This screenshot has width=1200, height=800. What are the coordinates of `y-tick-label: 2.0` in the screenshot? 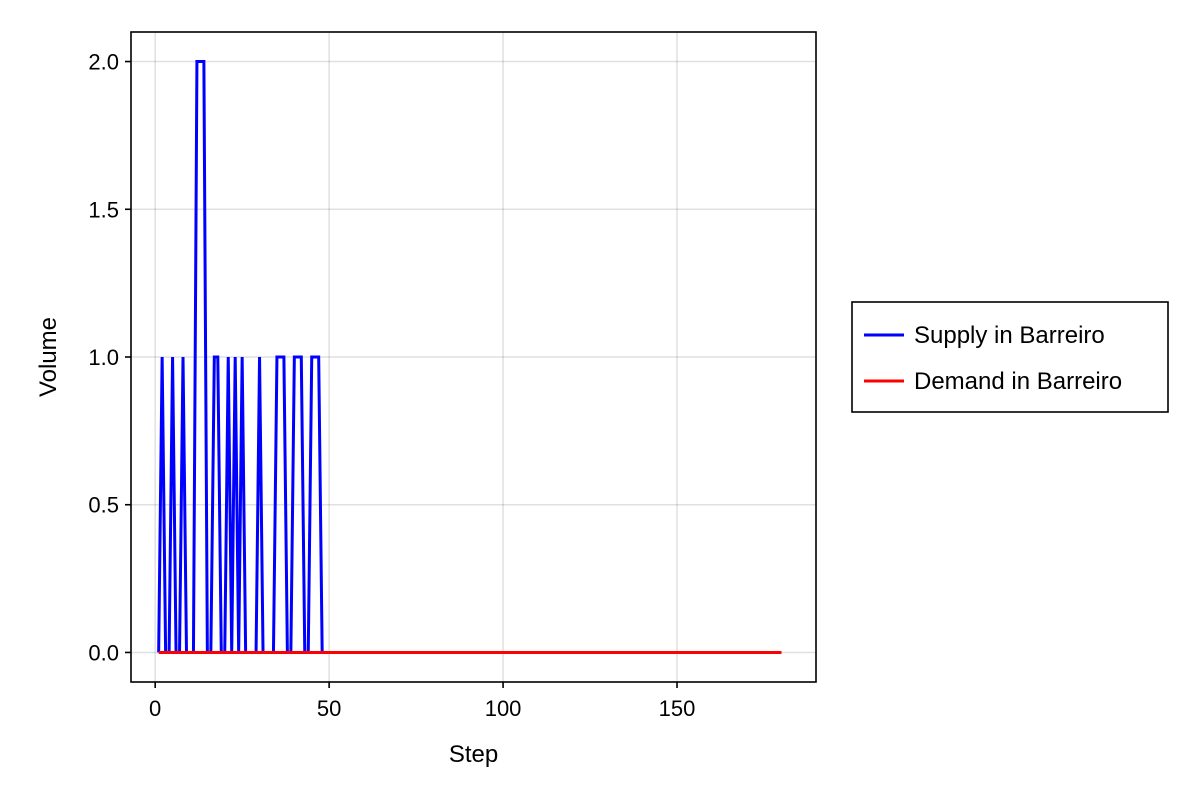 It's located at (103, 62).